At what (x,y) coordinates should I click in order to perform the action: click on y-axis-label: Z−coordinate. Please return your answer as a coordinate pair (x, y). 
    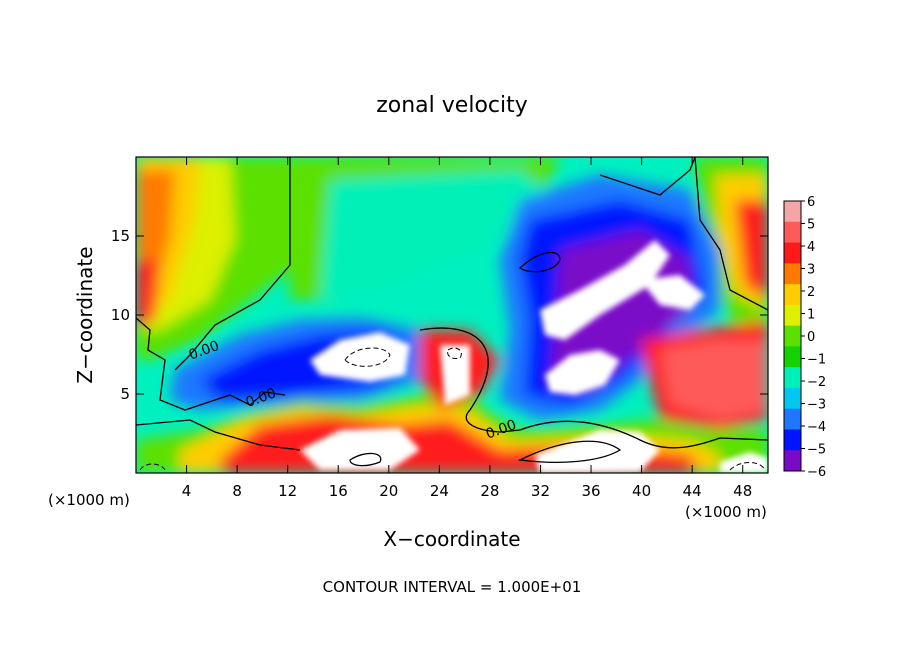
    Looking at the image, I should click on (85, 314).